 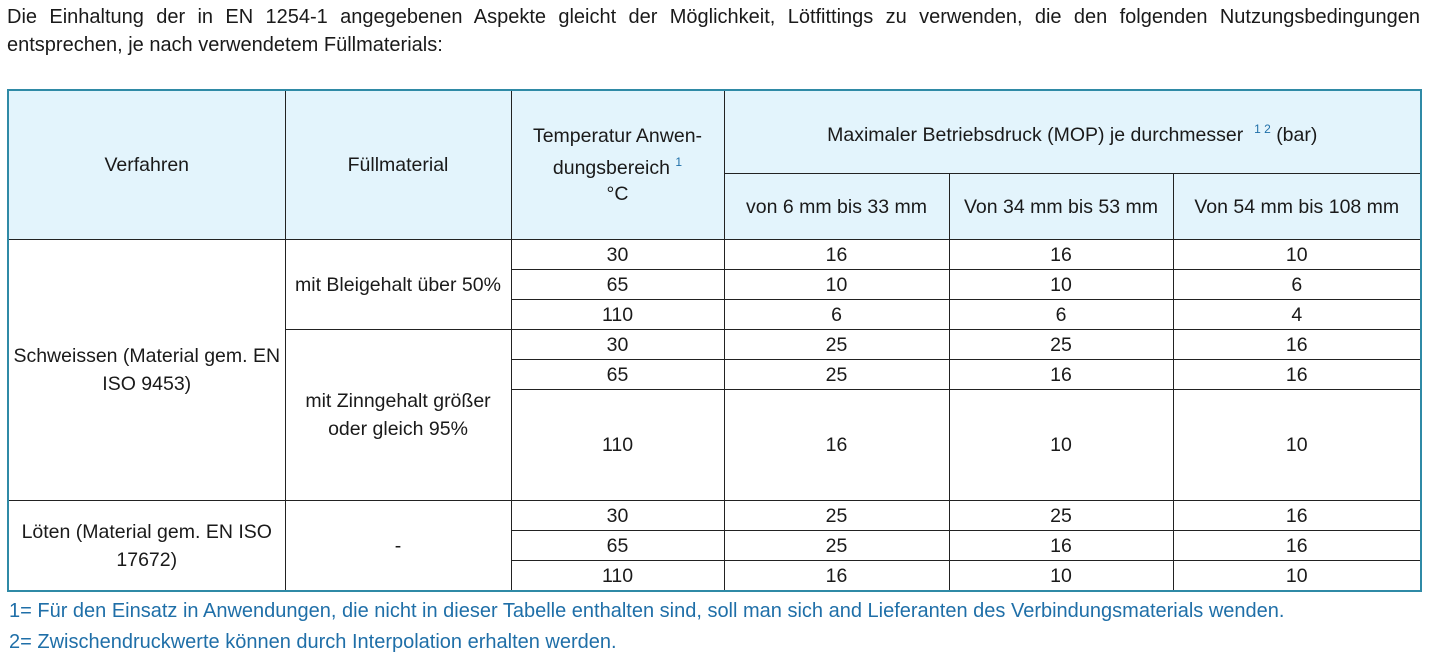 I want to click on header-temperatur: Temperatur Anwen-dungsbereich 1 °C, so click(x=617, y=164).